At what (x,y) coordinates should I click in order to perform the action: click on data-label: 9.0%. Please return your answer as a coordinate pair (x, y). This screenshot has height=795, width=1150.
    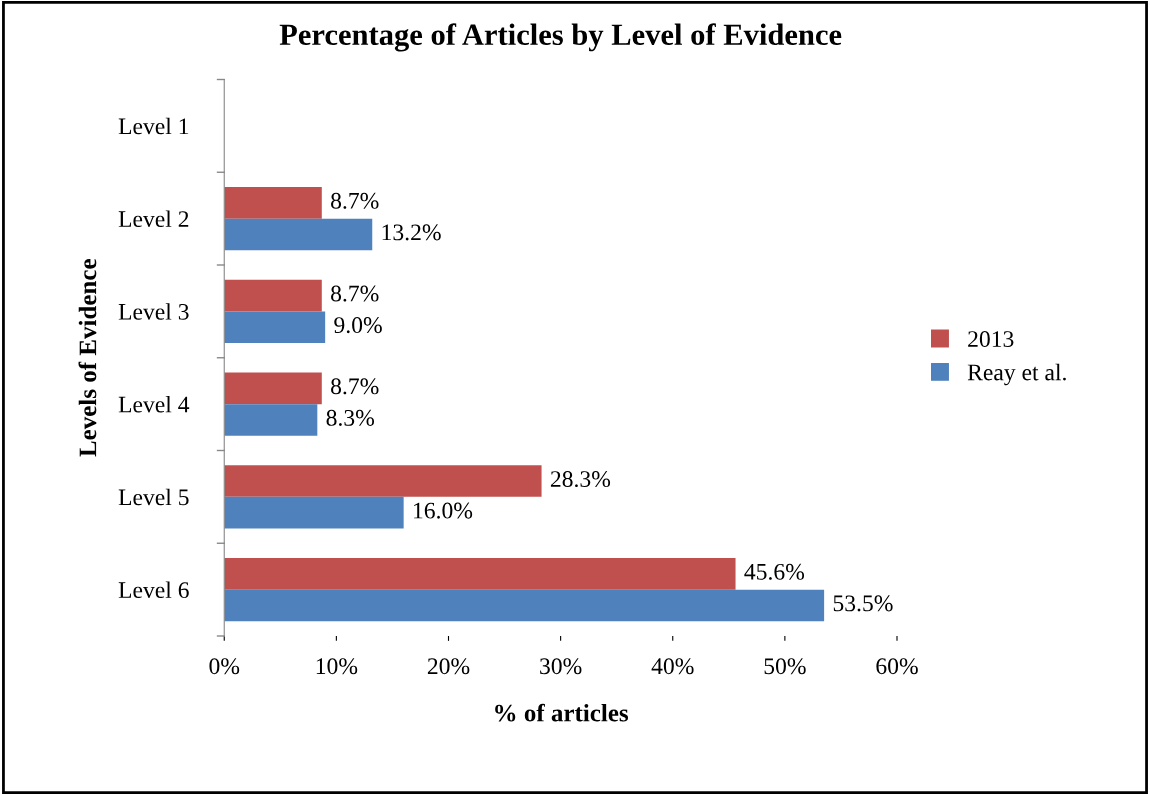
    Looking at the image, I should click on (358, 325).